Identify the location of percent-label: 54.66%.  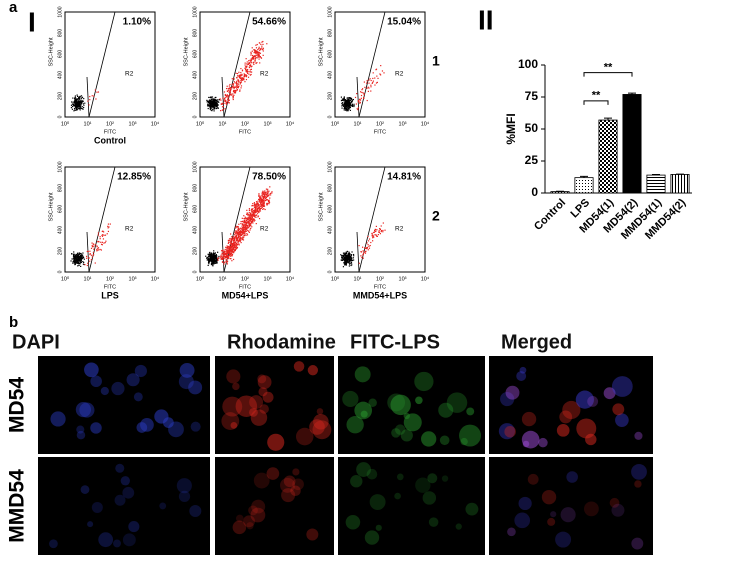
(269, 22).